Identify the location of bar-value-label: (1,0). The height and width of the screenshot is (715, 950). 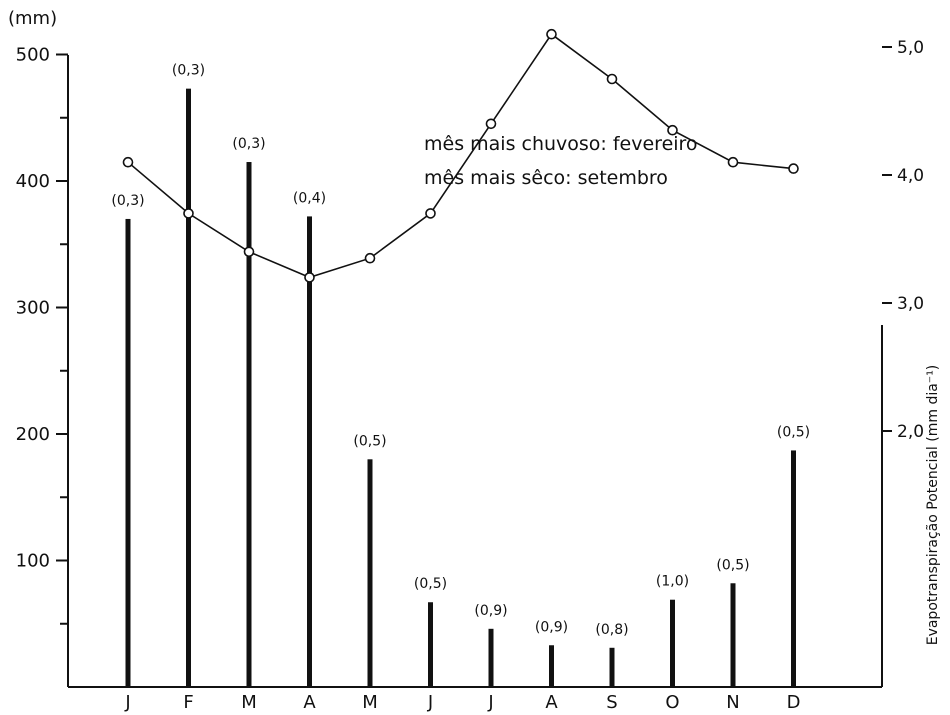
(672, 582).